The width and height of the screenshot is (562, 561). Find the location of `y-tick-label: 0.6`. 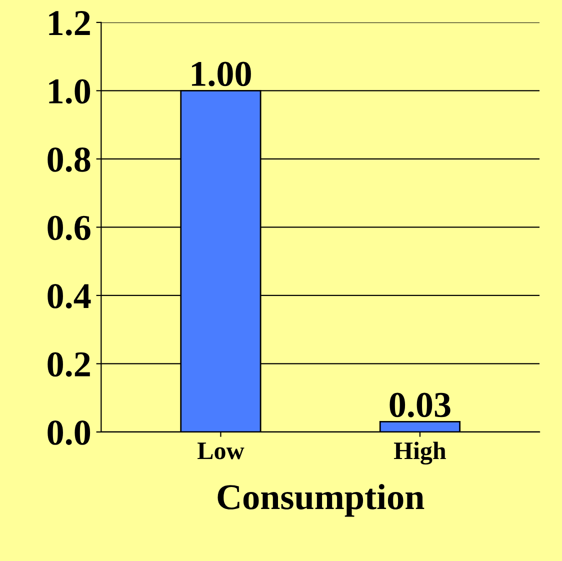

y-tick-label: 0.6 is located at coordinates (69, 228).